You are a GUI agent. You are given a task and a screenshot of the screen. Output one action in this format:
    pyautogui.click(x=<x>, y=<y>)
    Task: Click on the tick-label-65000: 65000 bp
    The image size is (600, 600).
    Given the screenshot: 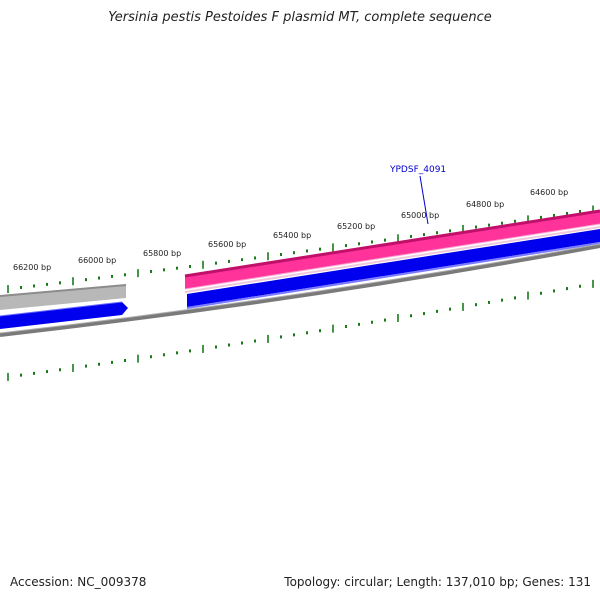 What is the action you would take?
    pyautogui.click(x=420, y=215)
    